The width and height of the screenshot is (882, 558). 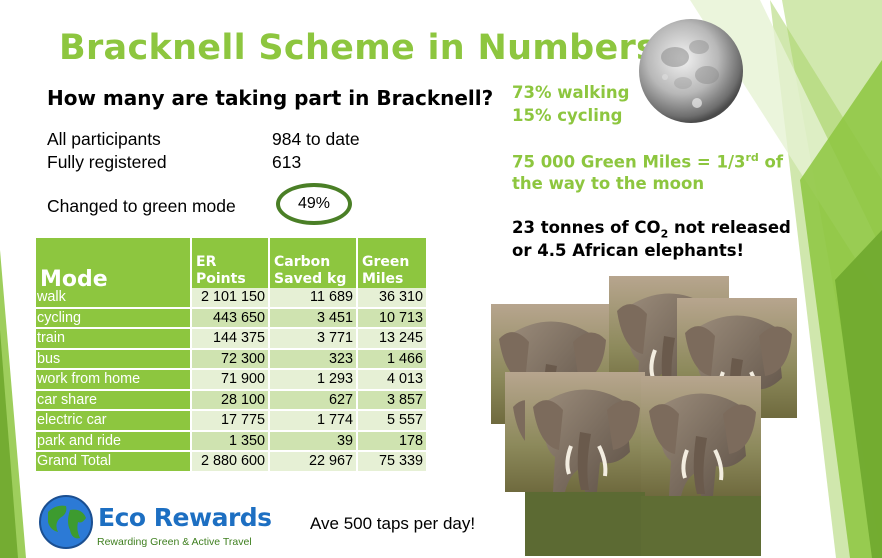 What do you see at coordinates (629, 162) in the screenshot?
I see `green-miles-text: 75 000 Green Miles = 1/3` at bounding box center [629, 162].